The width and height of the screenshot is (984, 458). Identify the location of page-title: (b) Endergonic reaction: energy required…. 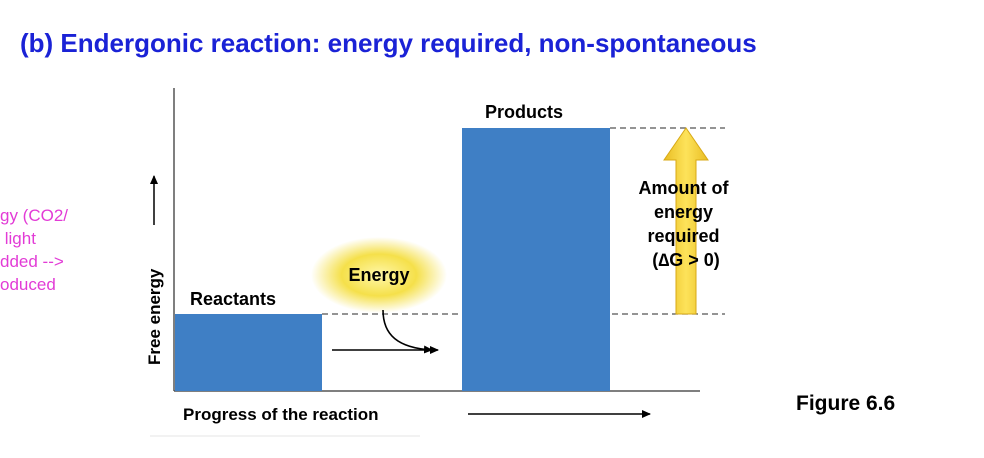
(388, 43).